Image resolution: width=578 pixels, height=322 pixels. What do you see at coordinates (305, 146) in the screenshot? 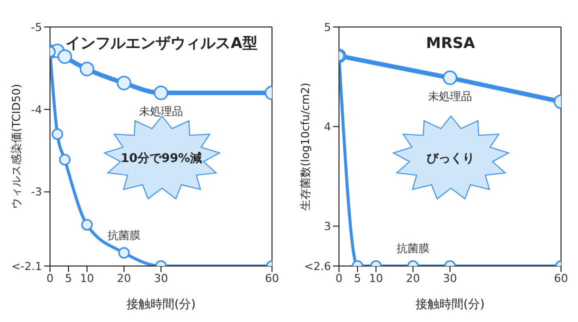
I see `y-axis-title: 生存菌数(log10cfu/cm2)` at bounding box center [305, 146].